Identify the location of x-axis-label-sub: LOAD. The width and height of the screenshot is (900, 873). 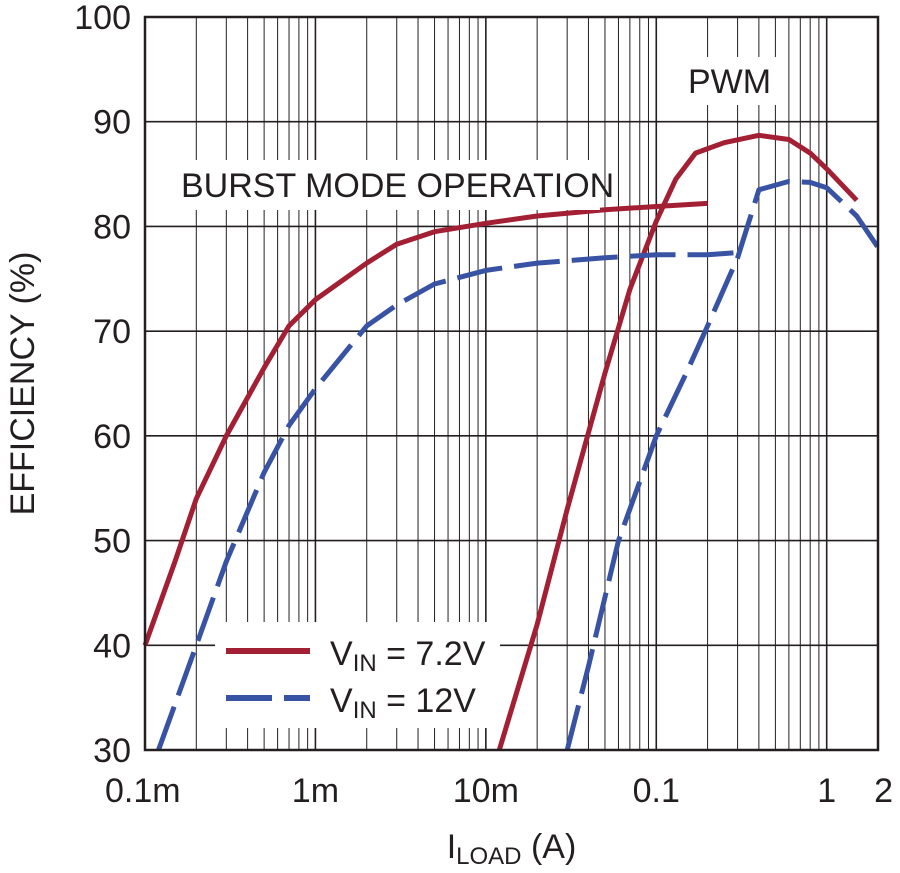
(488, 856).